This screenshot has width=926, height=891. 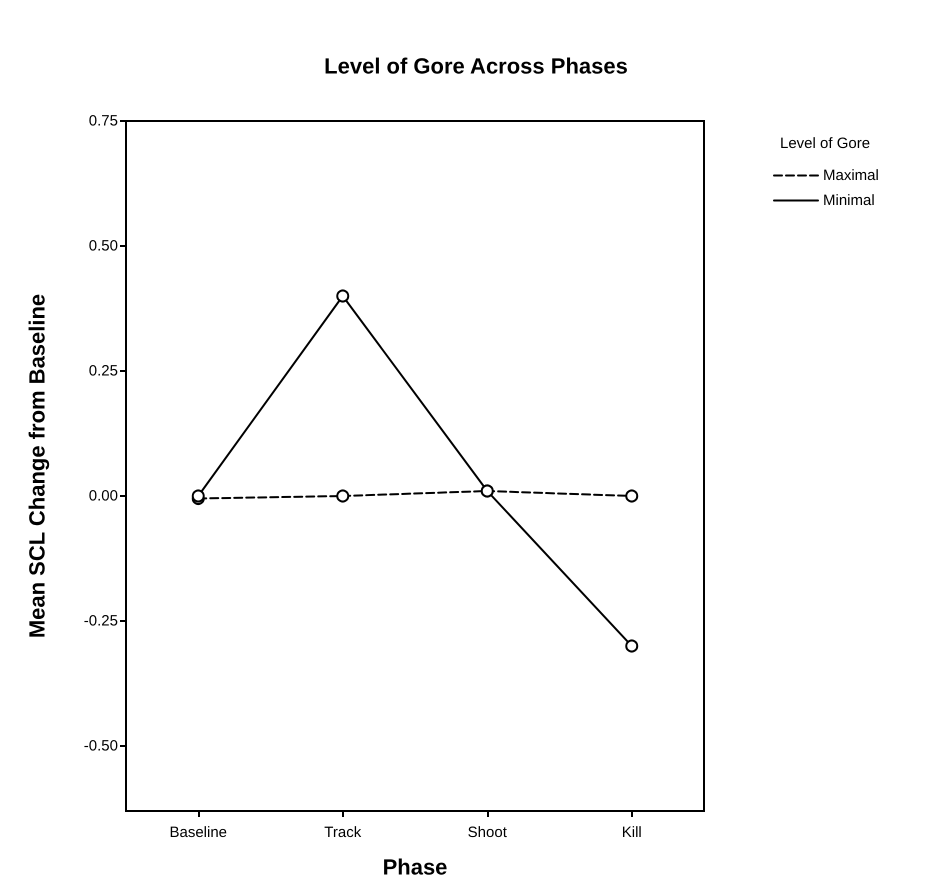 I want to click on x-tick-label: Baseline, so click(x=198, y=832).